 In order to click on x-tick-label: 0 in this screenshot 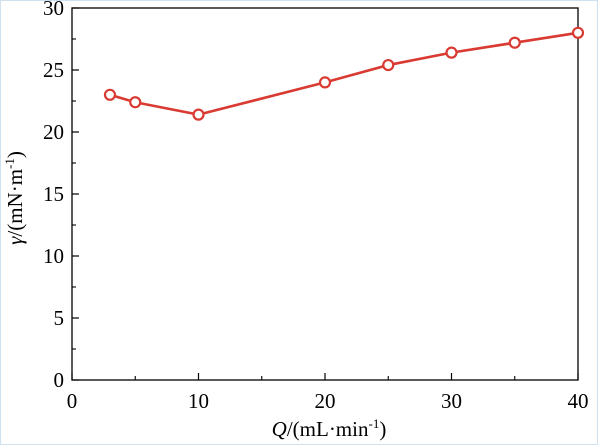, I will do `click(72, 401)`.